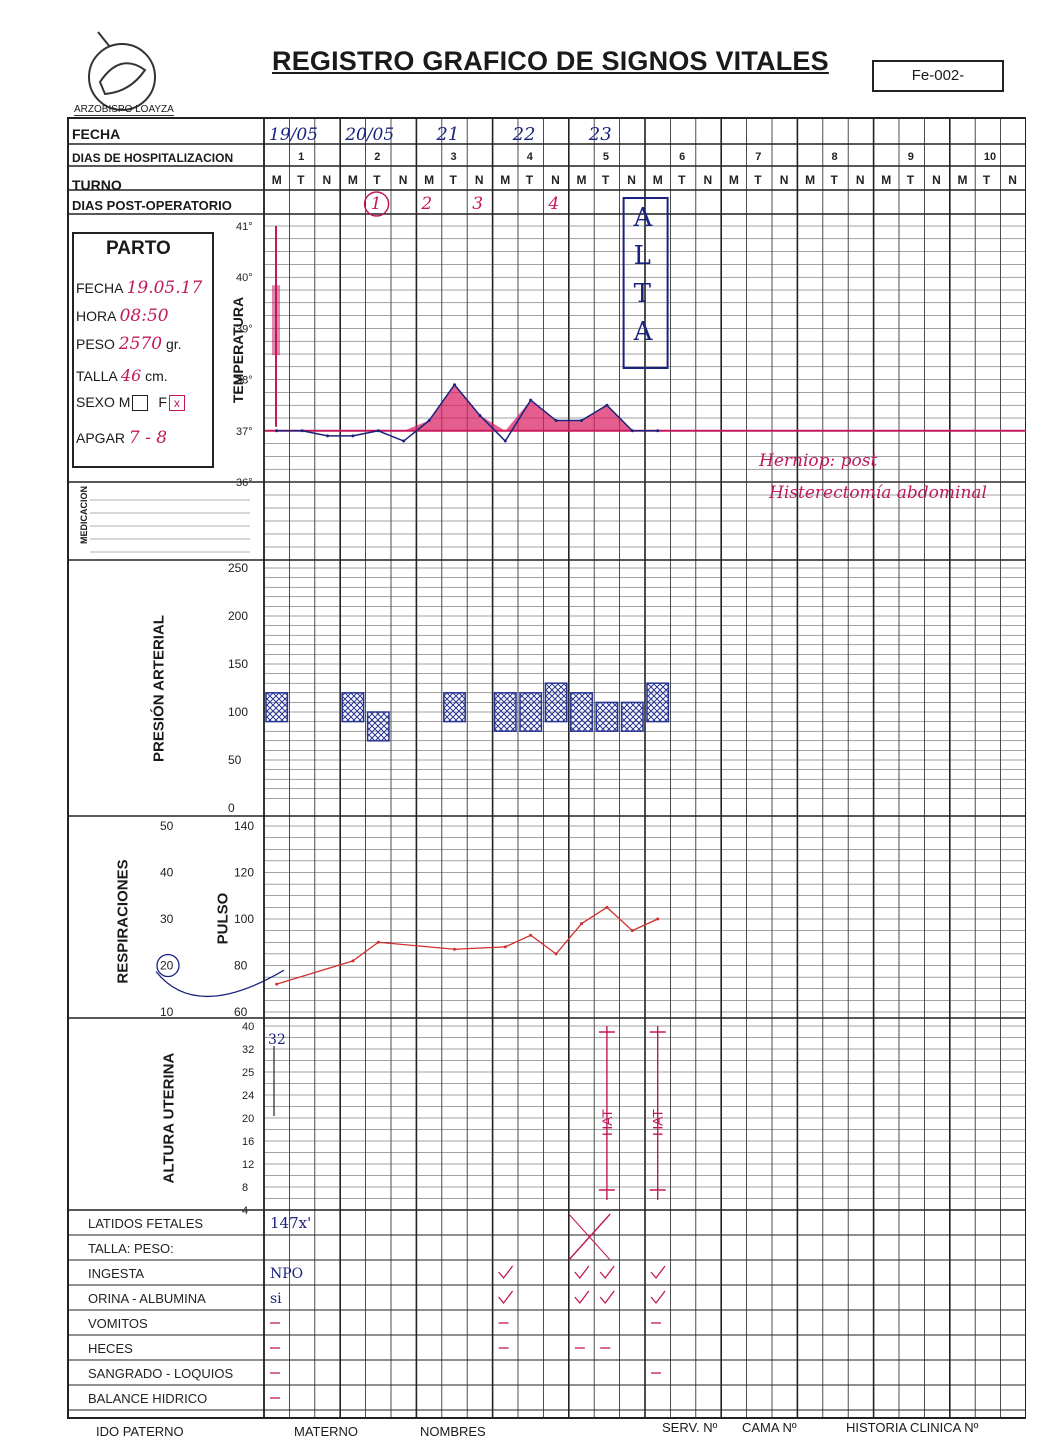 The width and height of the screenshot is (1060, 1440). What do you see at coordinates (145, 1223) in the screenshot?
I see `bottom-row-label-0: LATIDOS FETALES` at bounding box center [145, 1223].